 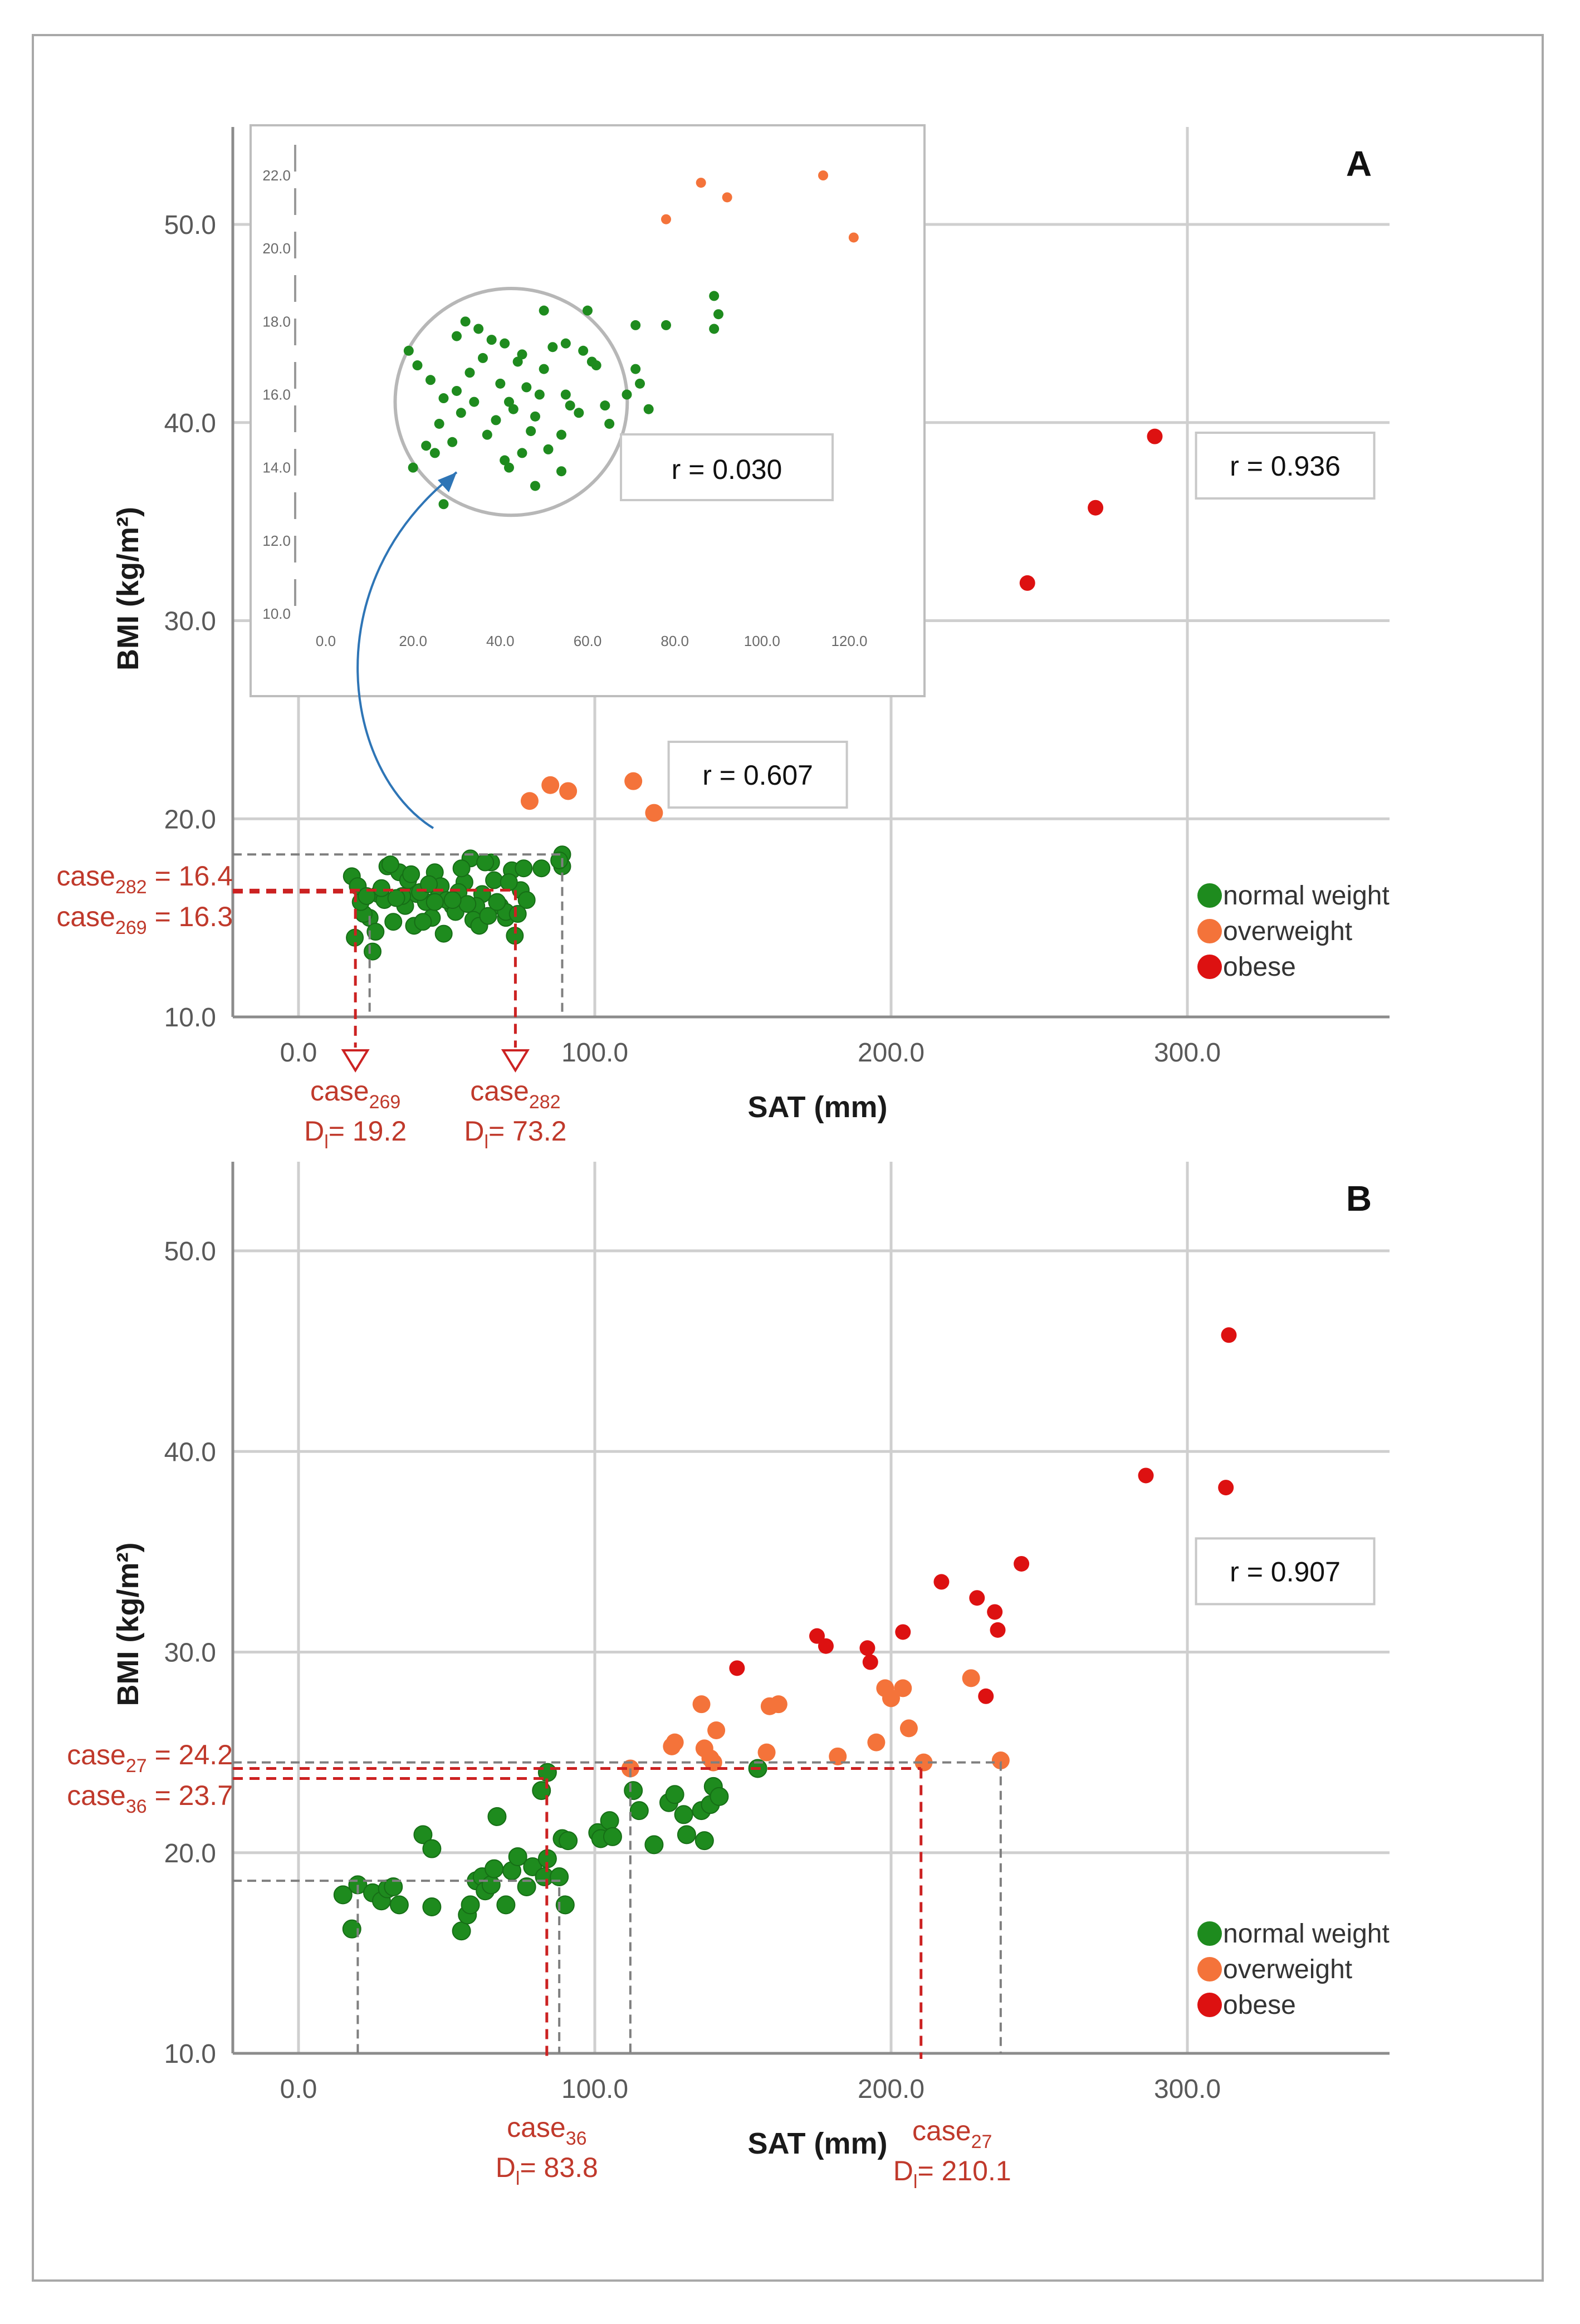 What do you see at coordinates (500, 641) in the screenshot?
I see `inset-x-tick-label: 40.0` at bounding box center [500, 641].